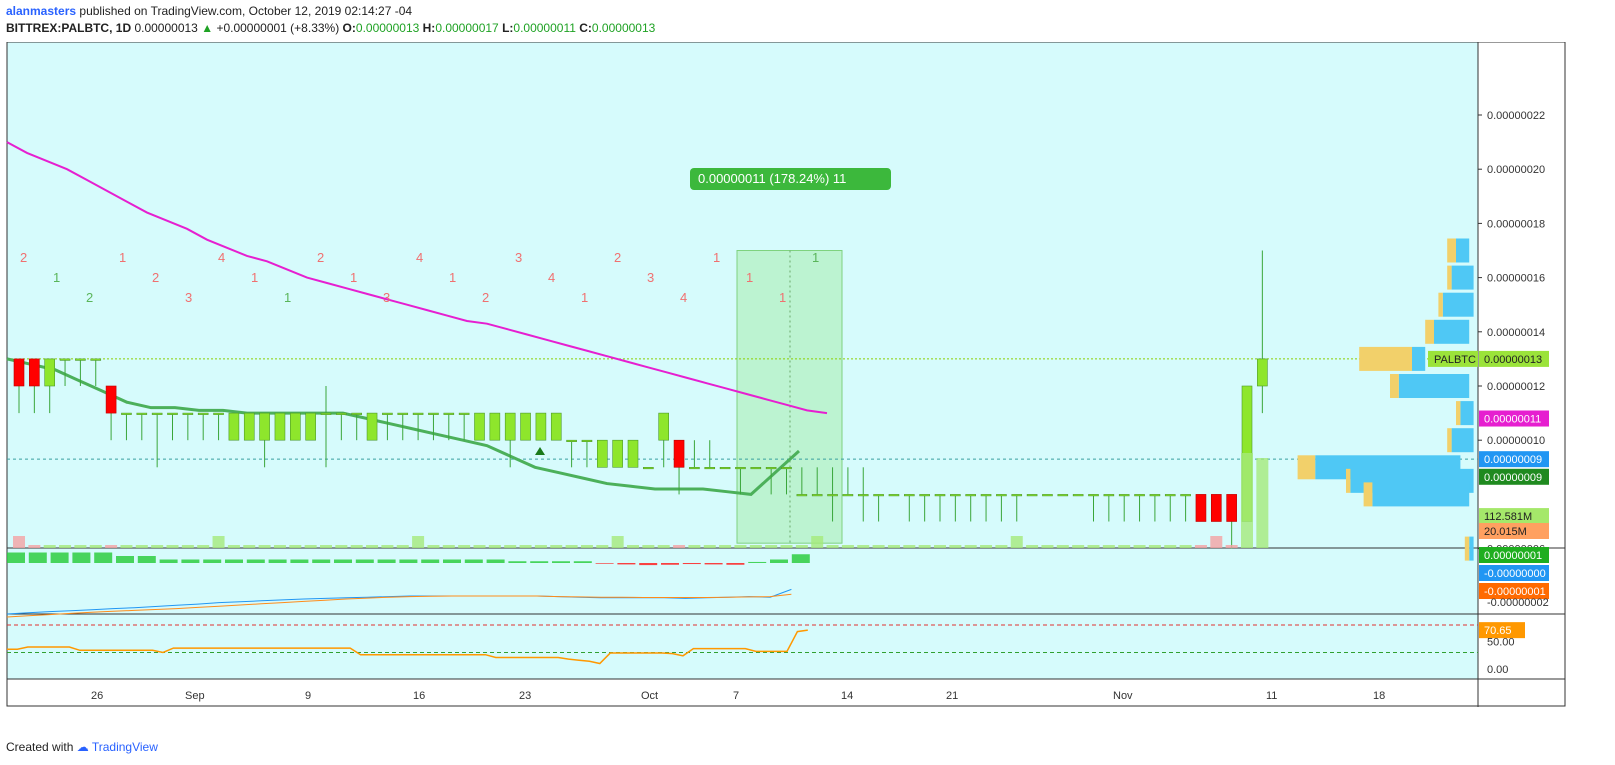  I want to click on date-tick-label: Oct, so click(649, 696).